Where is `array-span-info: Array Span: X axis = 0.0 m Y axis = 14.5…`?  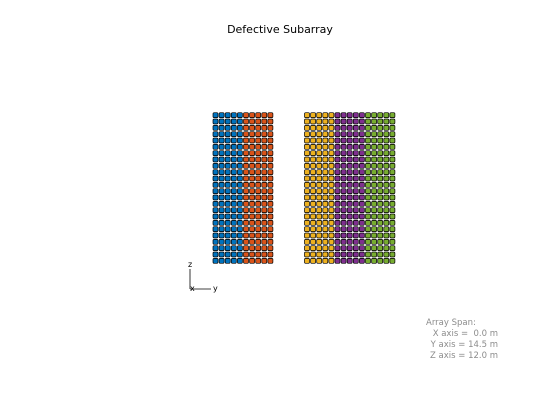
array-span-info: Array Span: X axis = 0.0 m Y axis = 14.5… is located at coordinates (454, 340).